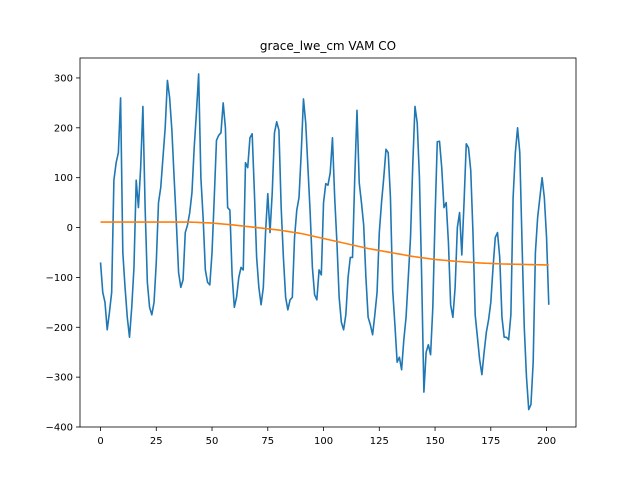  I want to click on x-tick-label: 25, so click(156, 441).